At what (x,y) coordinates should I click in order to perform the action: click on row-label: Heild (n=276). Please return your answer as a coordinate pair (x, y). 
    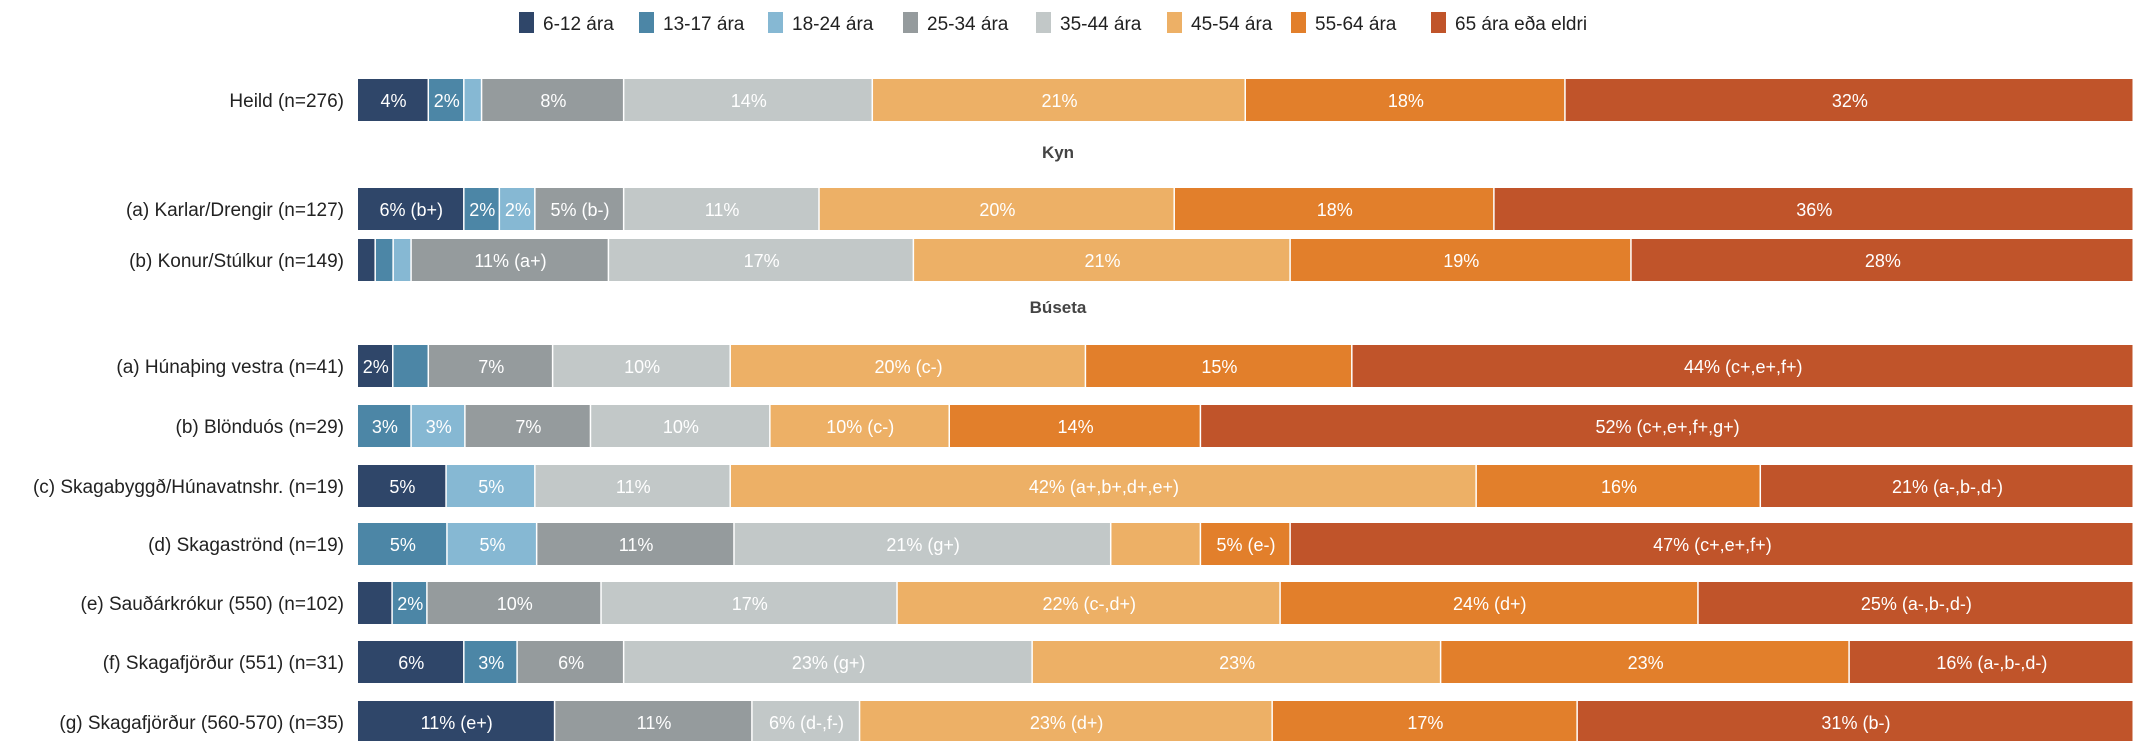
    Looking at the image, I should click on (286, 101).